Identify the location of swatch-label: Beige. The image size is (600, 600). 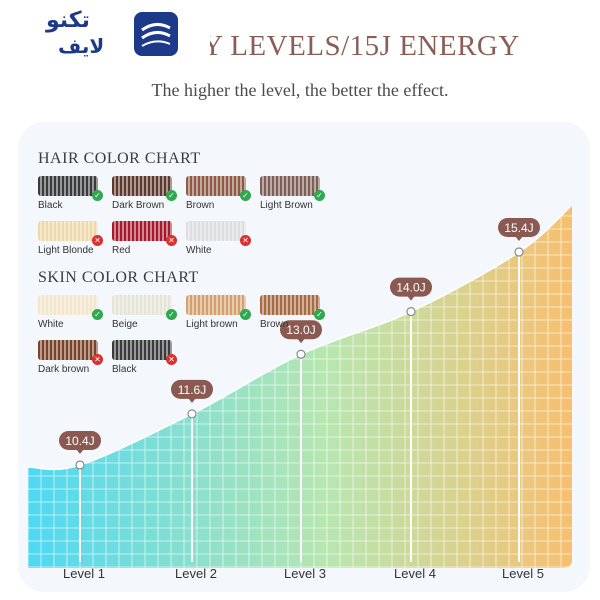
(125, 324).